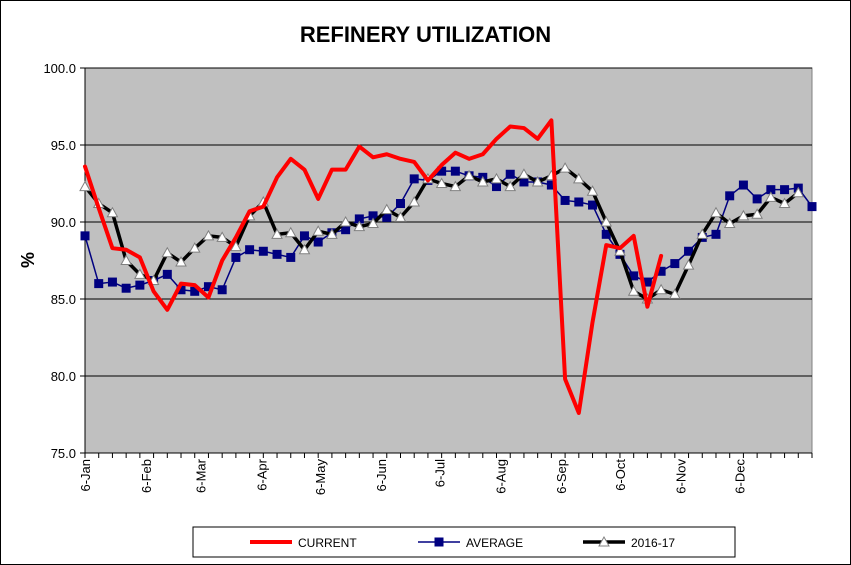 The width and height of the screenshot is (851, 565). What do you see at coordinates (440, 473) in the screenshot?
I see `x-tick-label: 6-Jul` at bounding box center [440, 473].